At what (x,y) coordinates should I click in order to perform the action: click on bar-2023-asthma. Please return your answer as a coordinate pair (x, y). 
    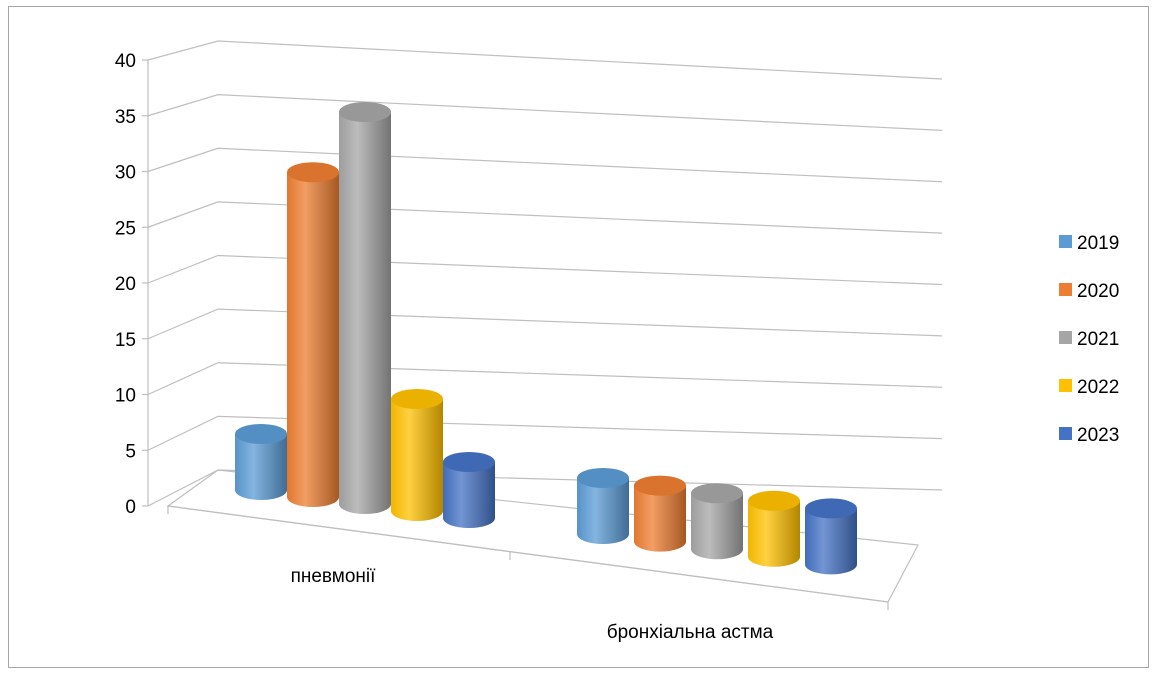
    Looking at the image, I should click on (831, 536).